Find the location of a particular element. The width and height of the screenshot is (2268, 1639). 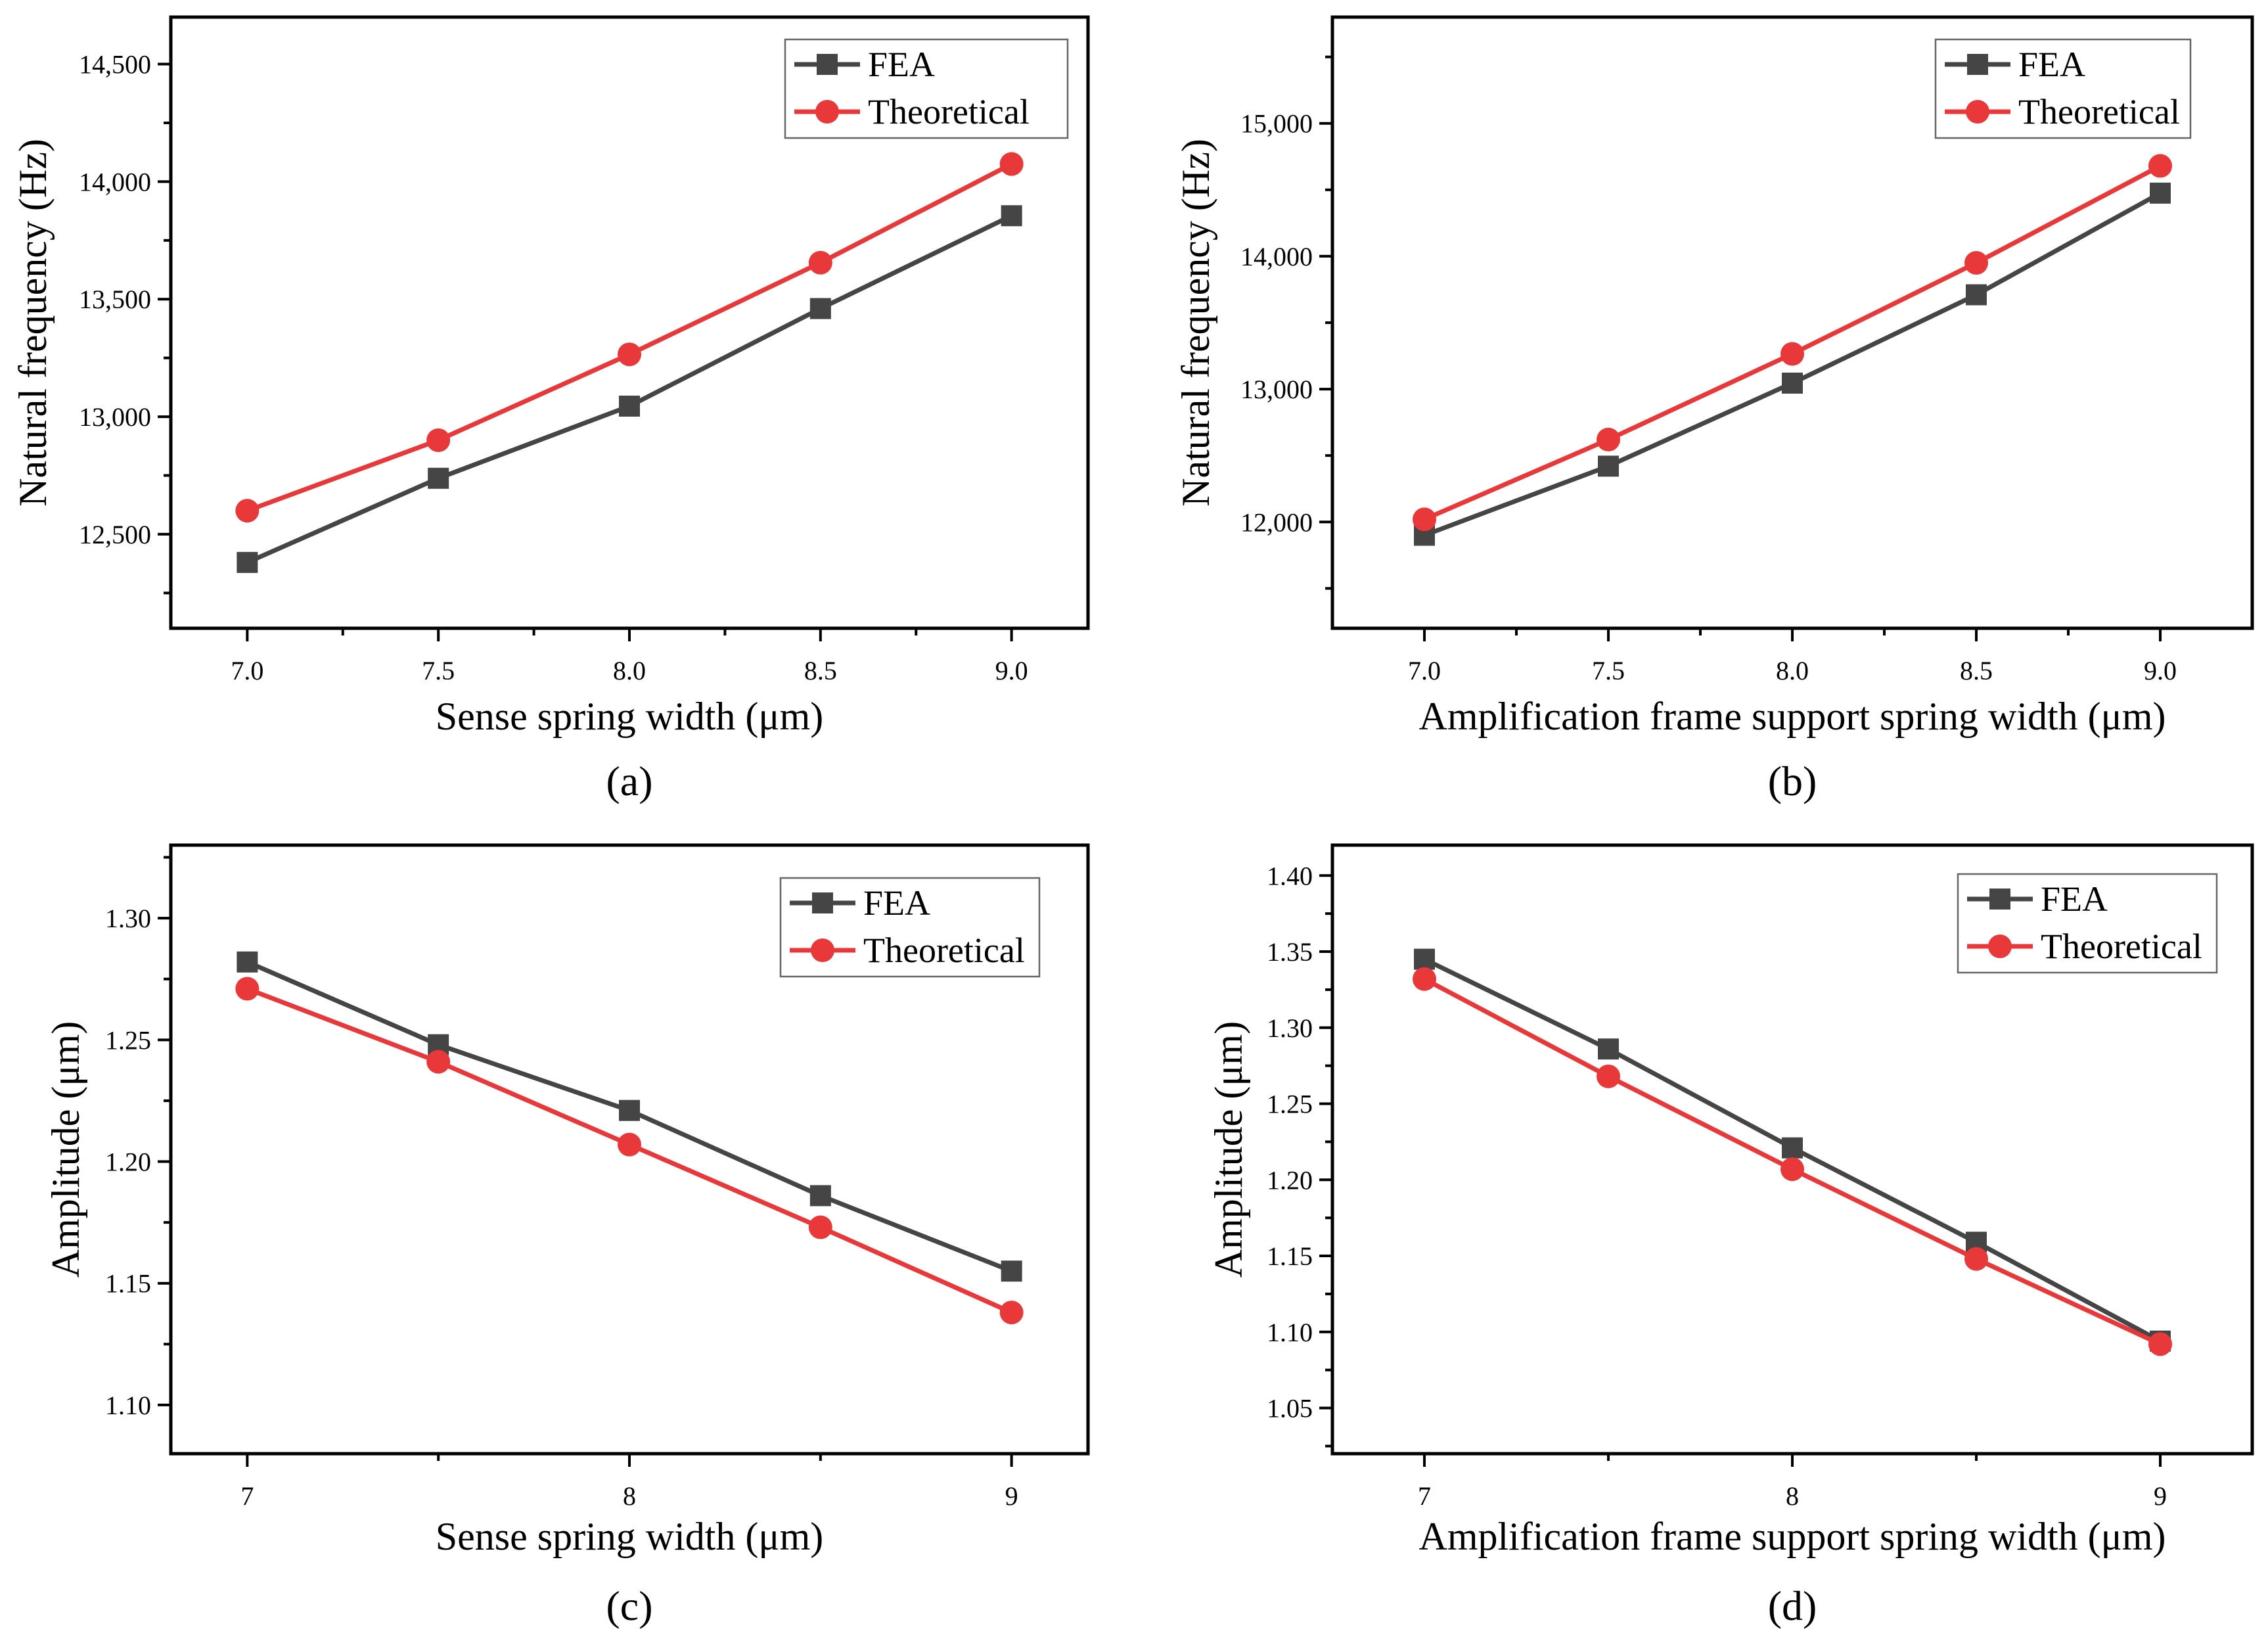

y-tick-label: 12,000 is located at coordinates (1276, 522).